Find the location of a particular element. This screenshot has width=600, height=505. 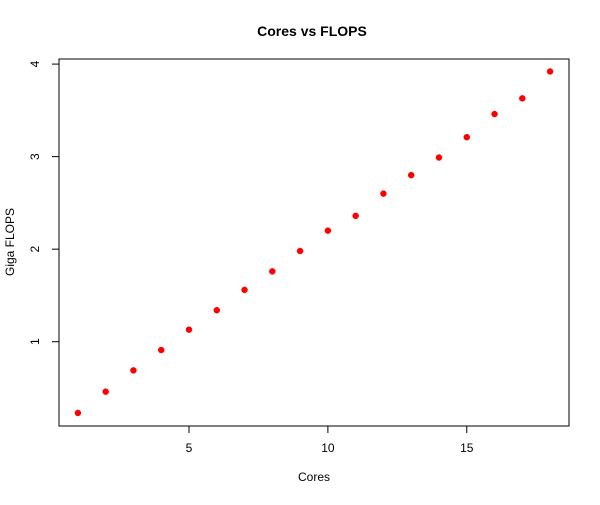

y-tick-label: 1 is located at coordinates (35, 341).